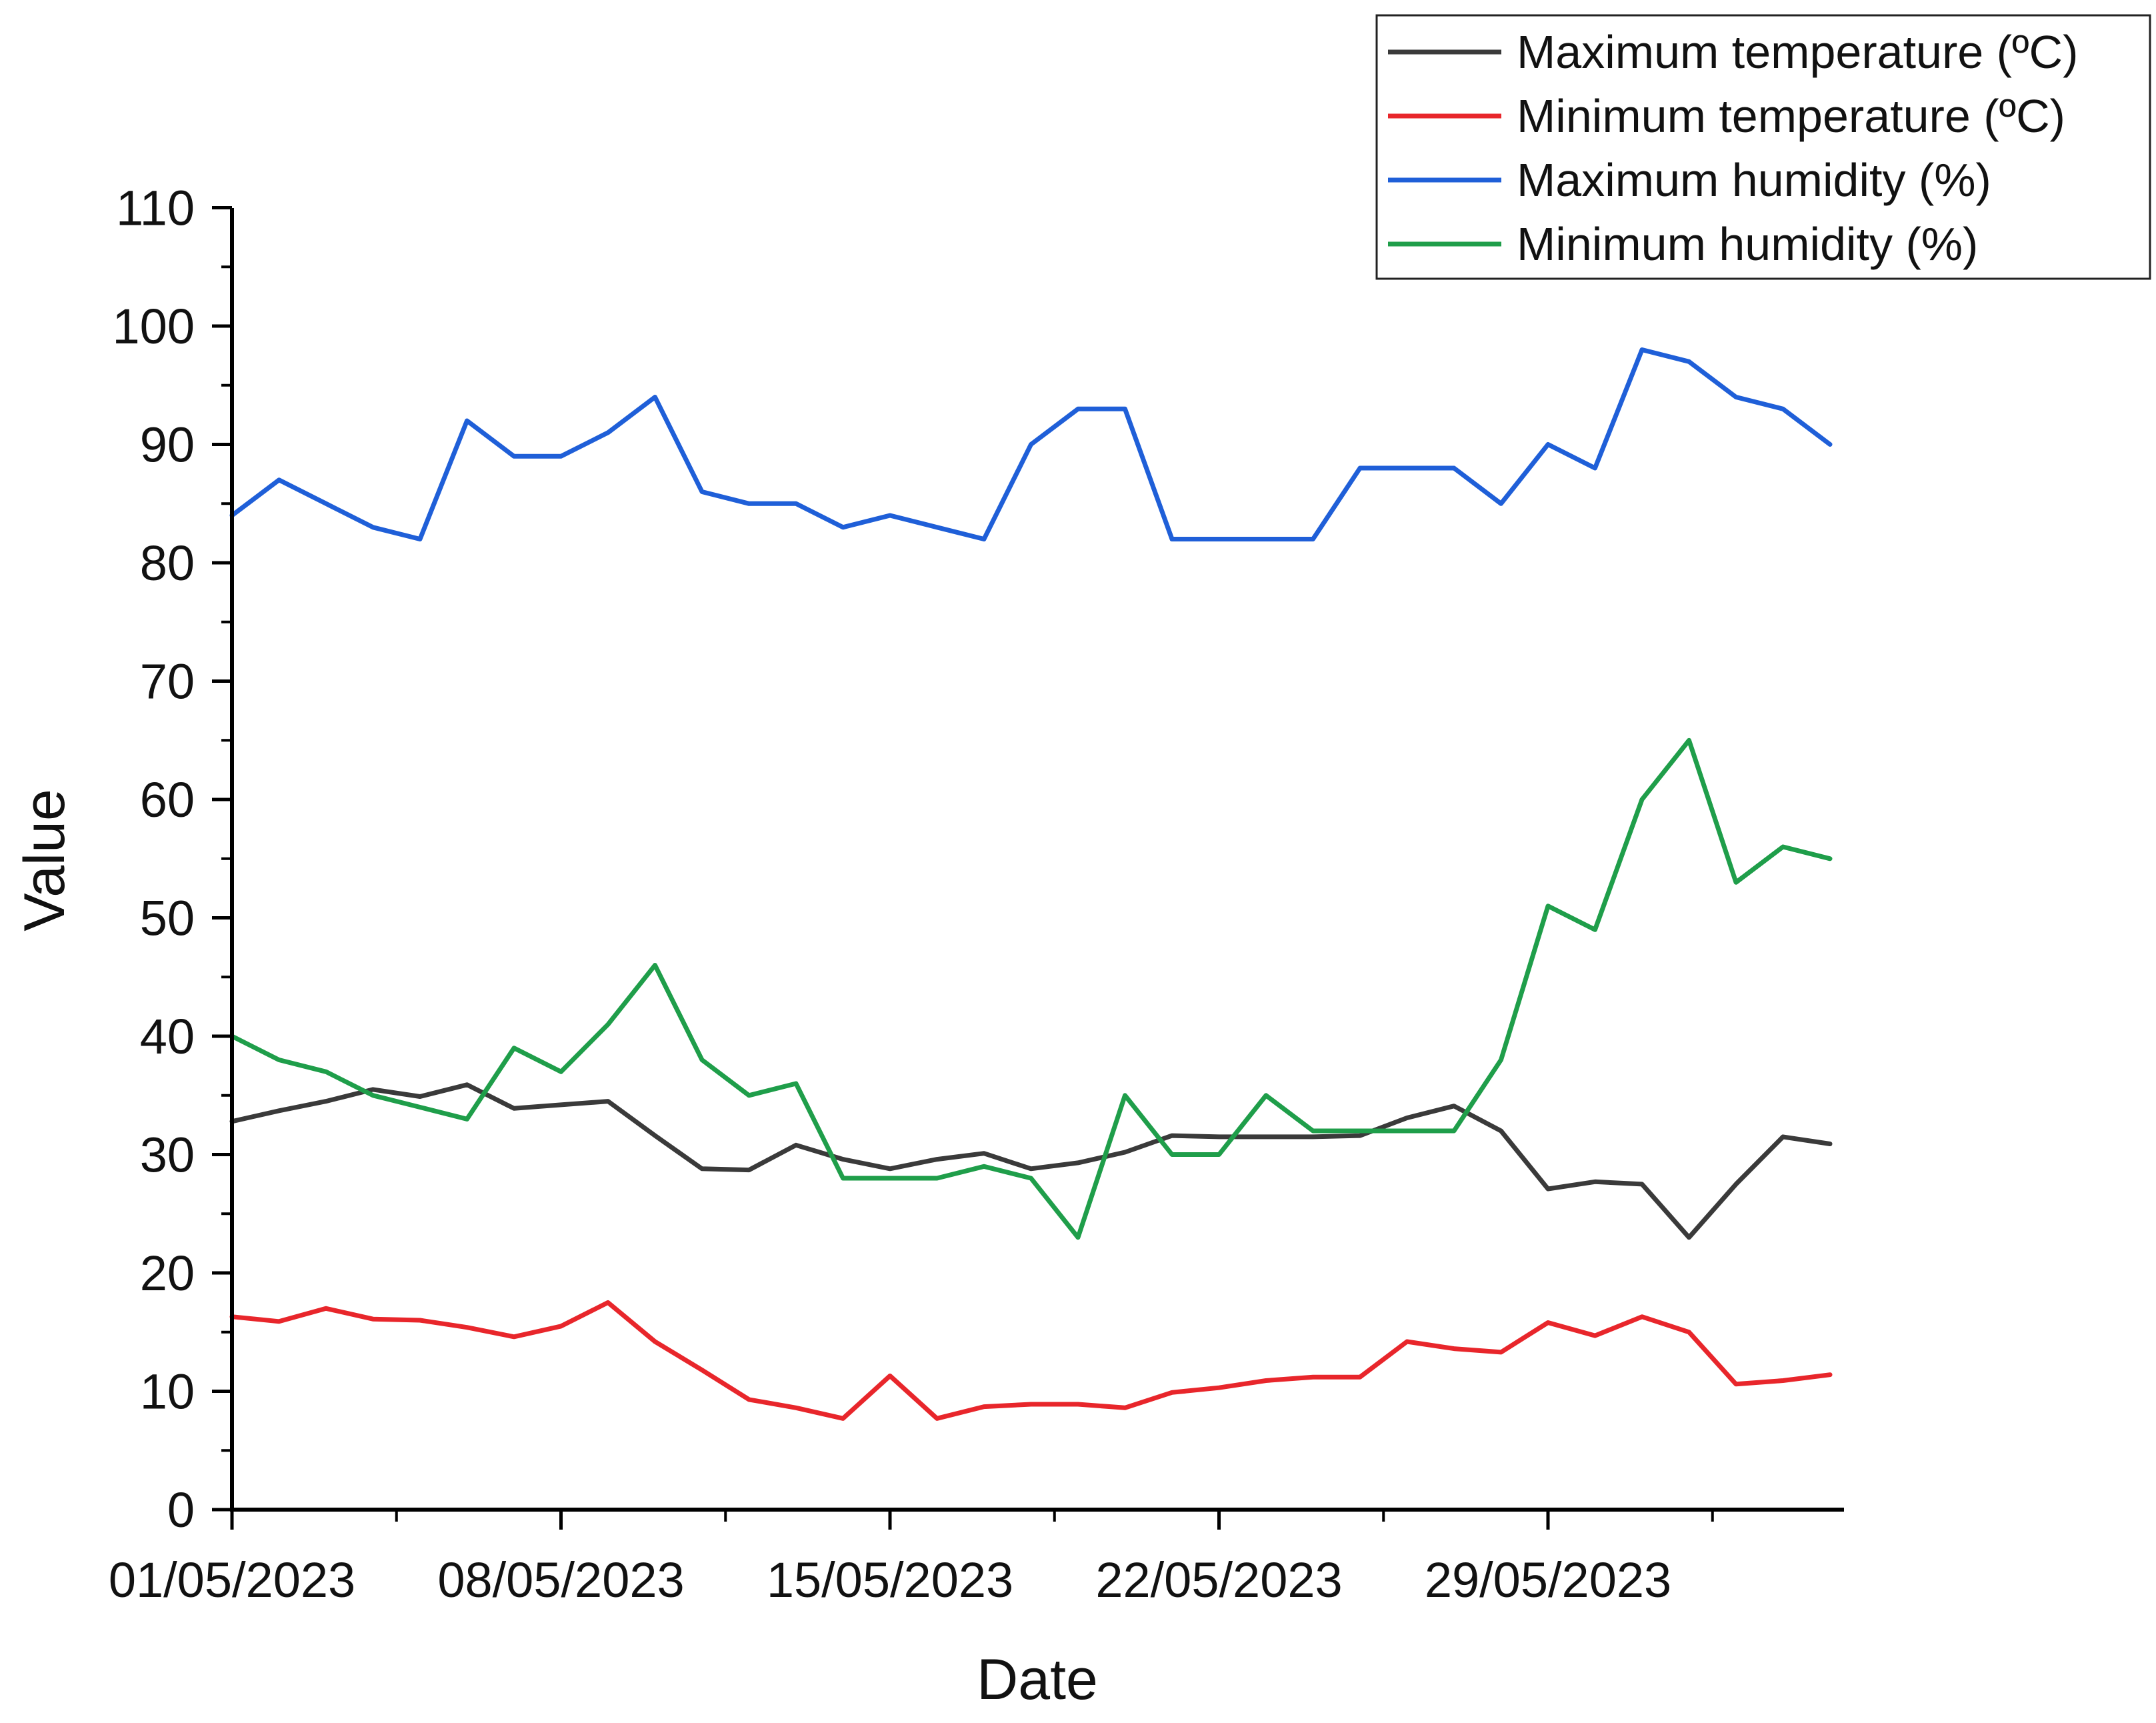 This screenshot has width=2156, height=1723. What do you see at coordinates (155, 208) in the screenshot?
I see `y-tick-label: 110` at bounding box center [155, 208].